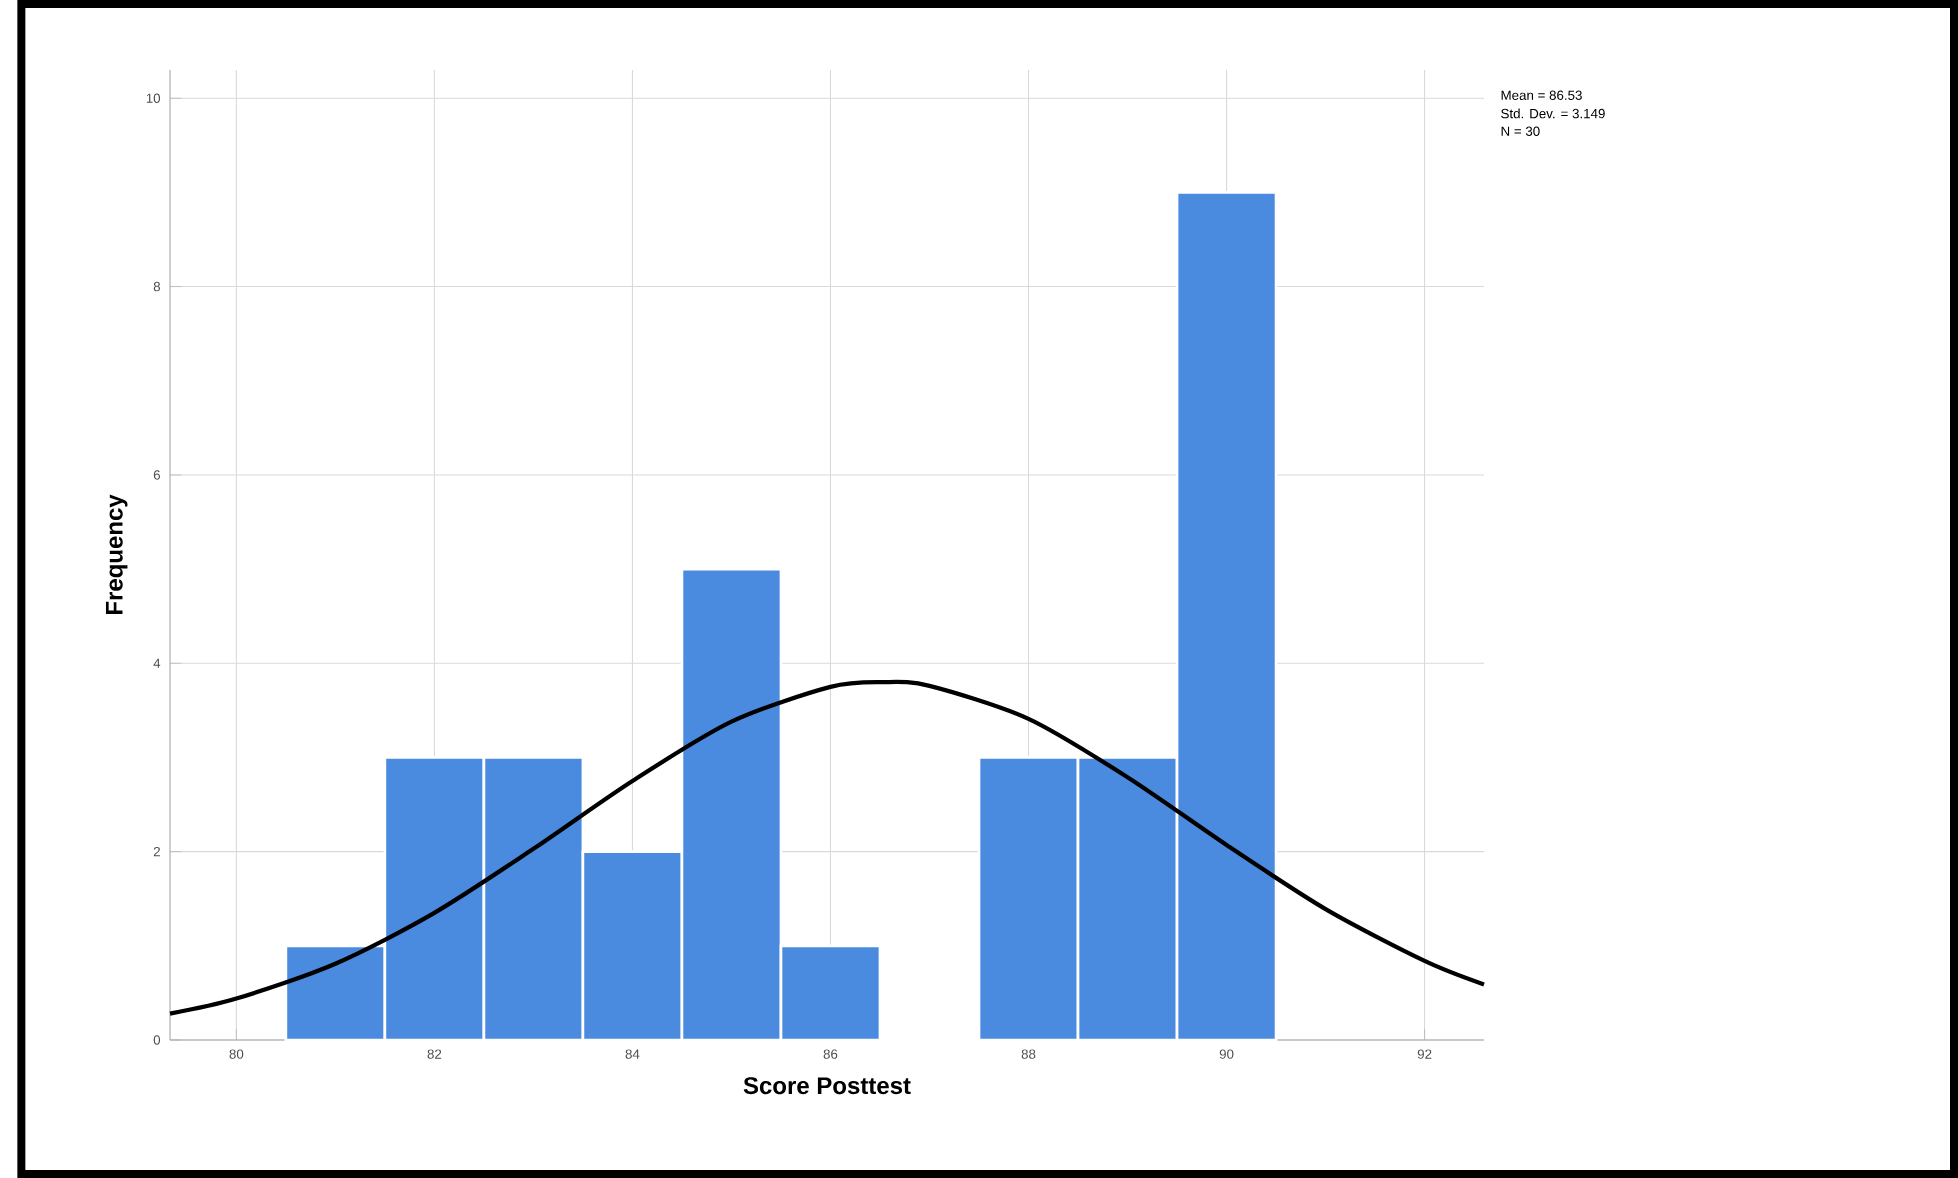 The height and width of the screenshot is (1178, 1958). Describe the element at coordinates (116, 554) in the screenshot. I see `y-axis-title: Frequency` at that location.